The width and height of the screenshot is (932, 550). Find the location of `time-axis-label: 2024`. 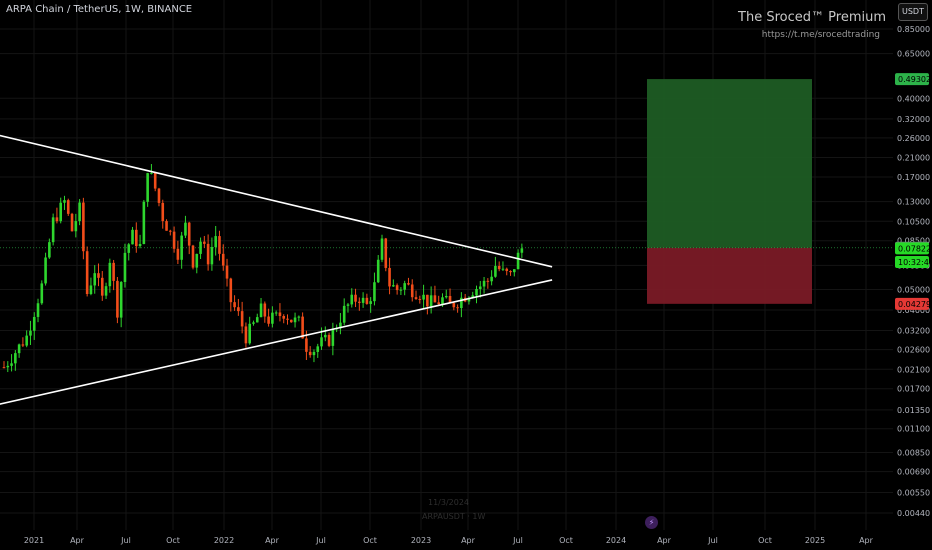

time-axis-label: 2024 is located at coordinates (616, 540).